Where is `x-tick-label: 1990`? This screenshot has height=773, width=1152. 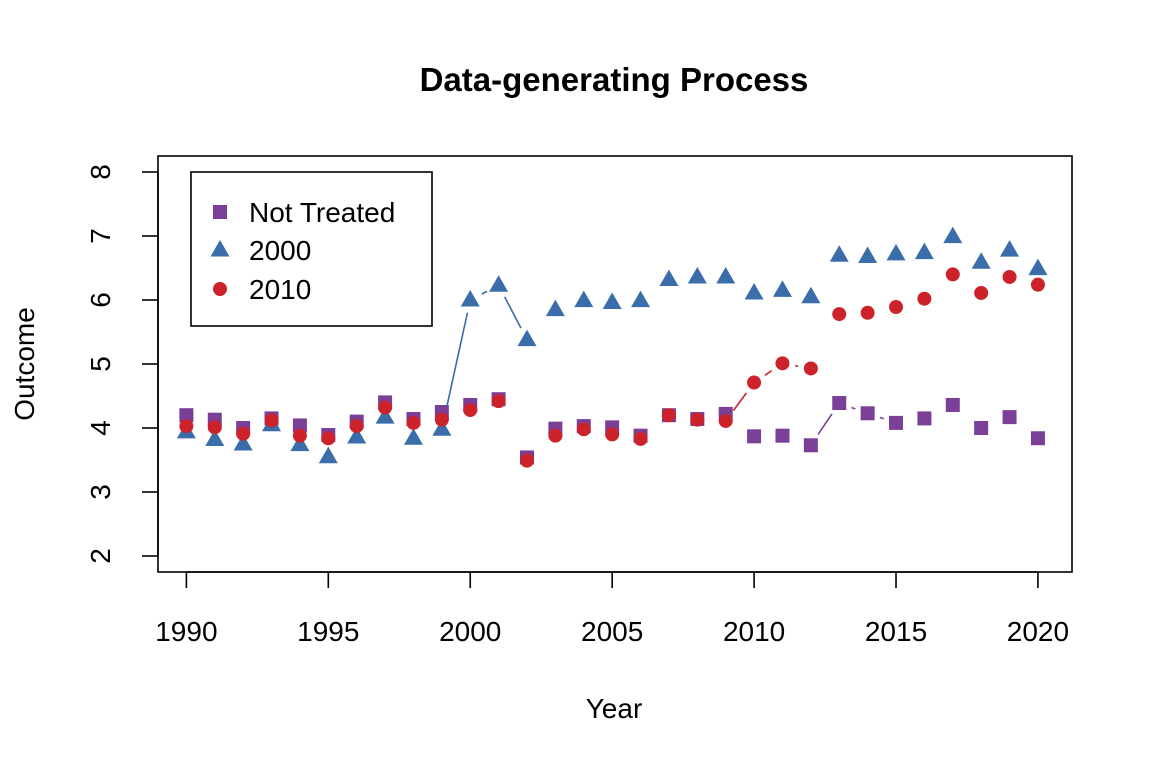 x-tick-label: 1990 is located at coordinates (186, 631).